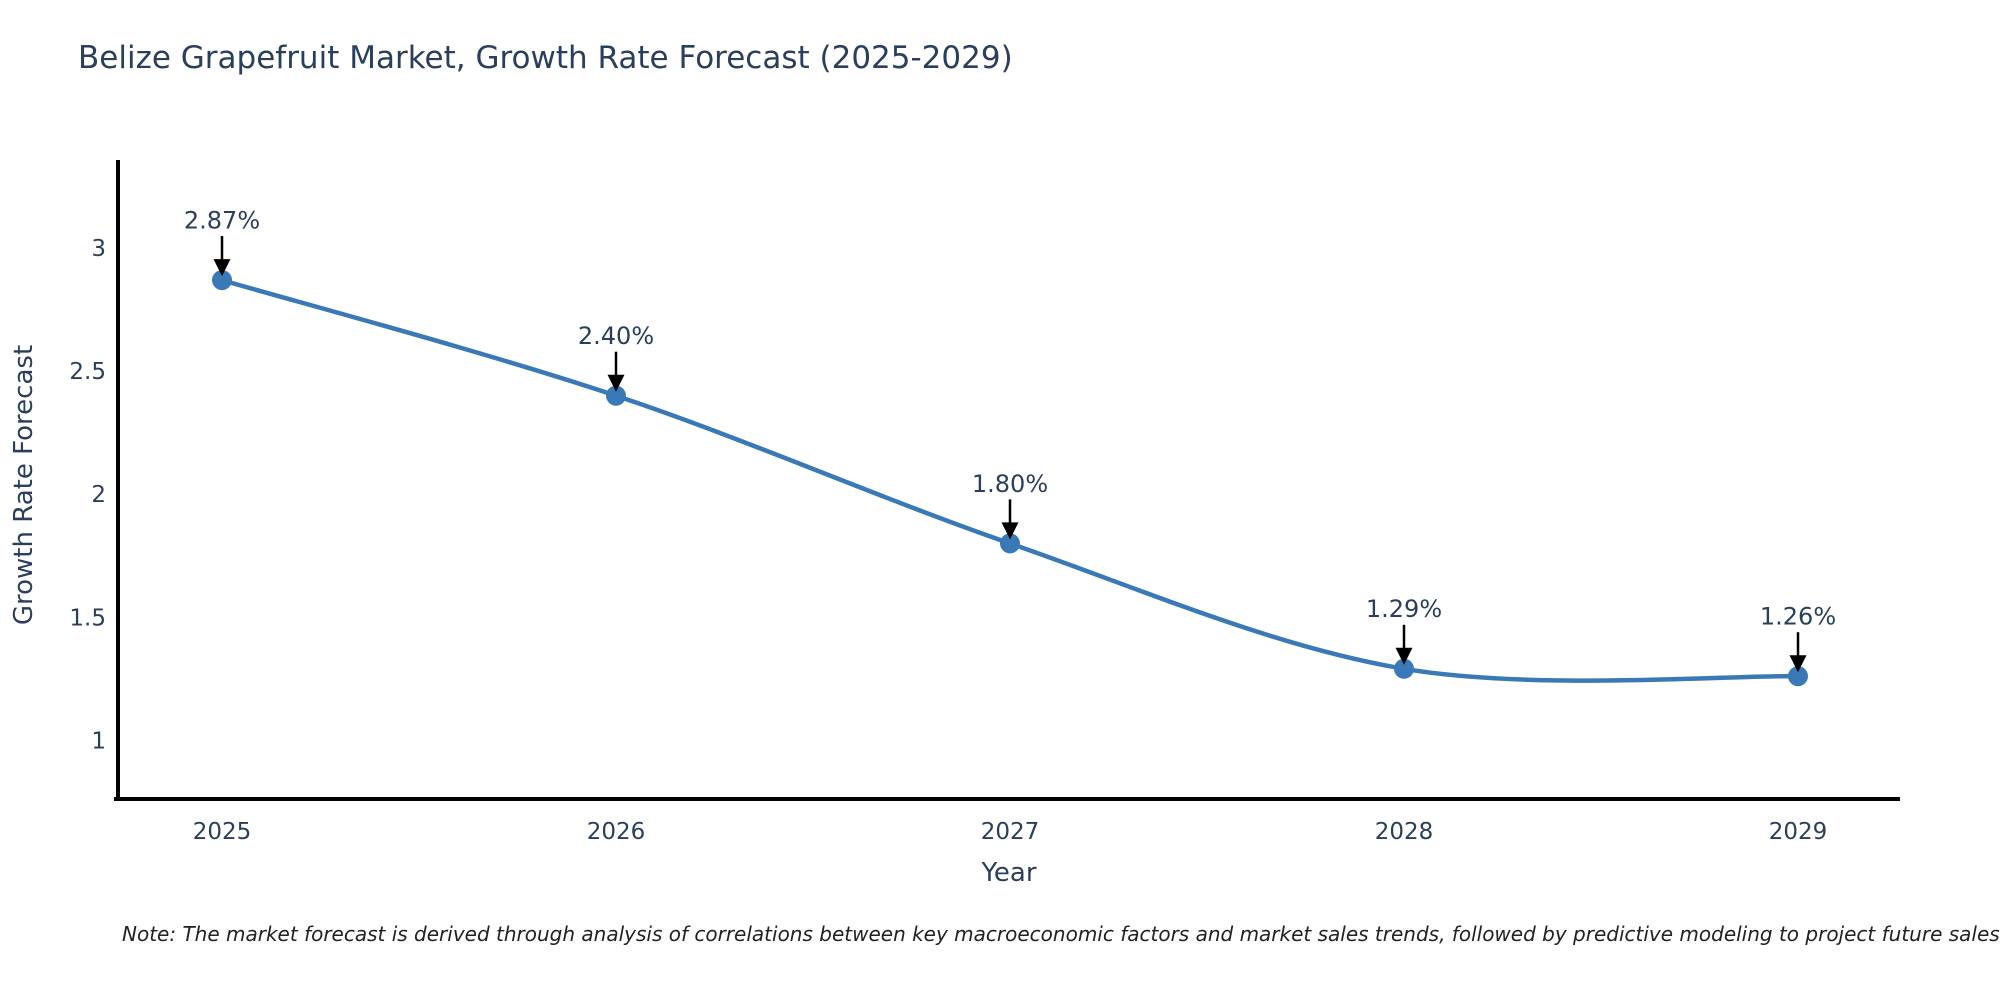  What do you see at coordinates (1010, 832) in the screenshot?
I see `x-tick-label: 2027` at bounding box center [1010, 832].